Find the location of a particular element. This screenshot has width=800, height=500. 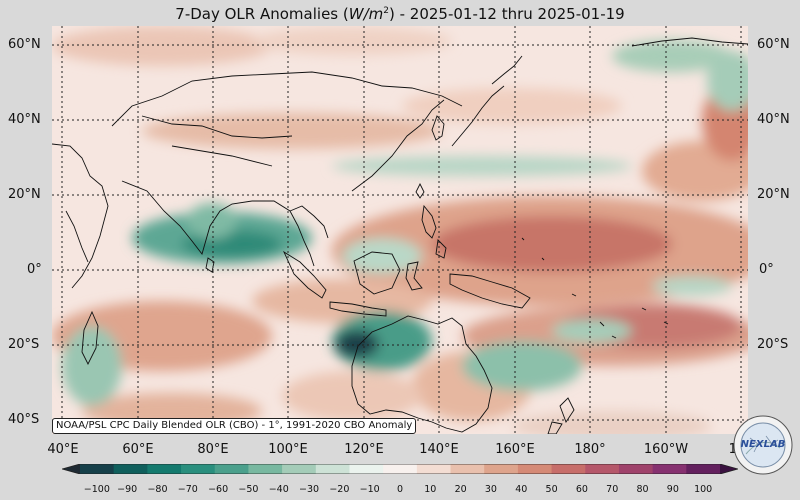

title-prefix: 7-Day OLR Anomalies ( is located at coordinates (262, 14).